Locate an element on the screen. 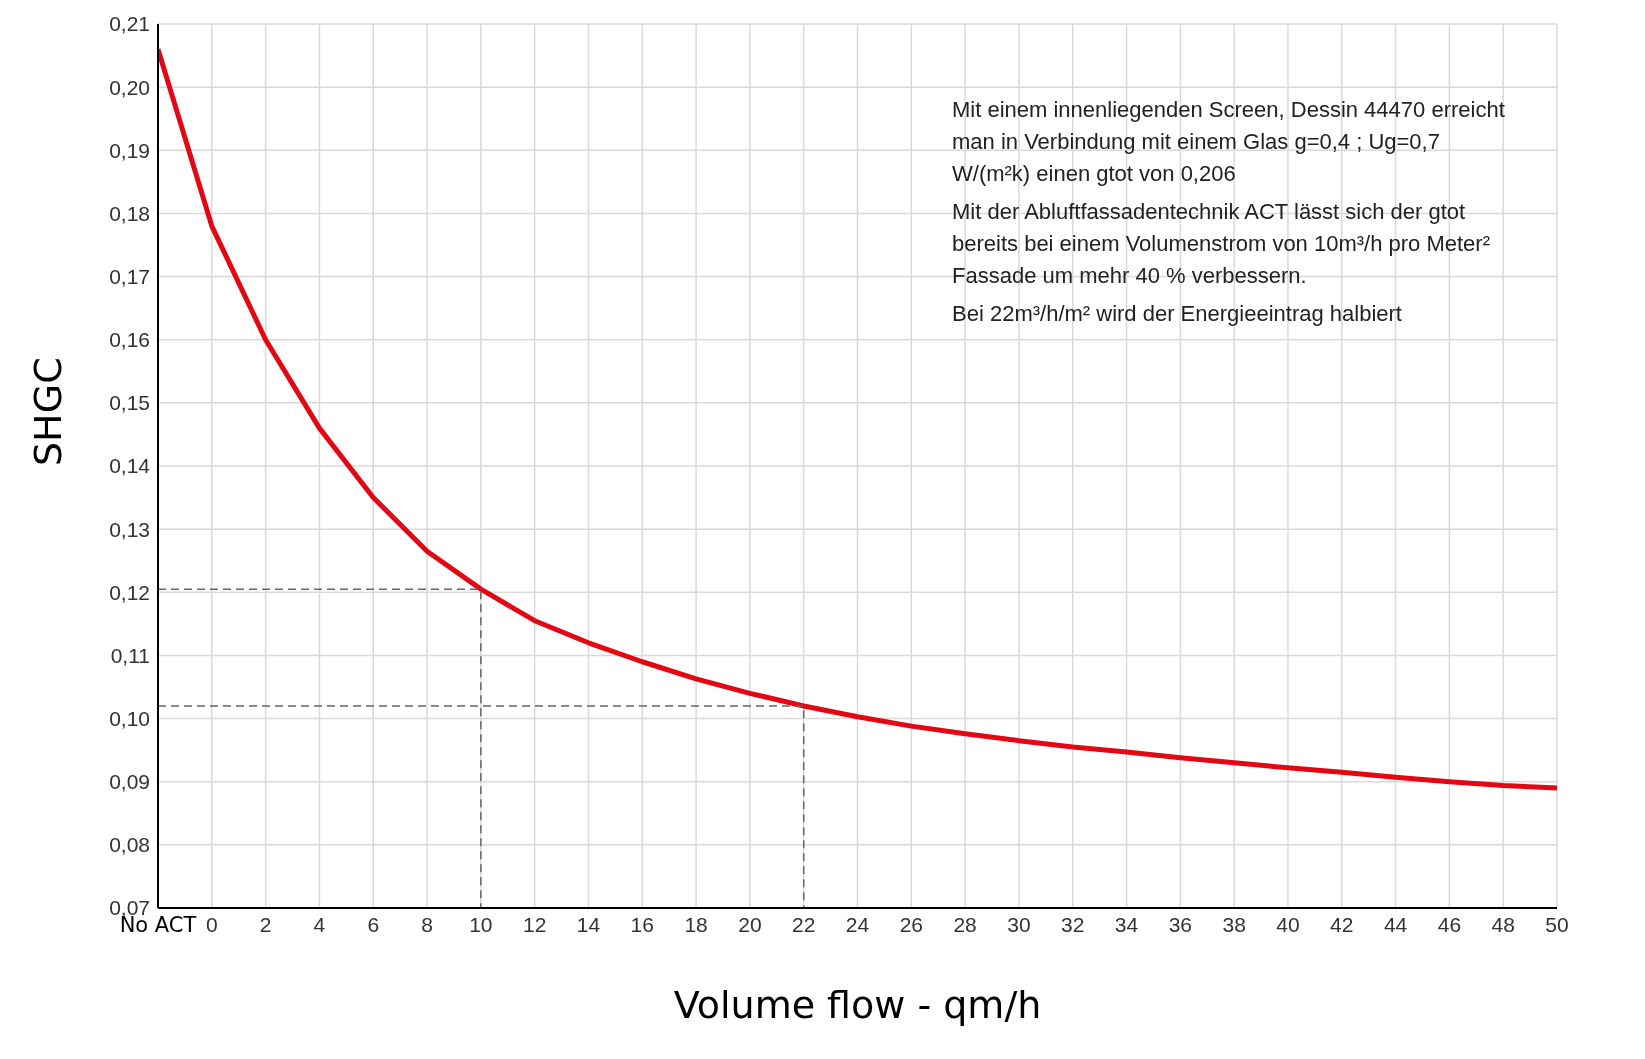 The width and height of the screenshot is (1645, 1059). y-tick-label: 0,13 is located at coordinates (129, 529).